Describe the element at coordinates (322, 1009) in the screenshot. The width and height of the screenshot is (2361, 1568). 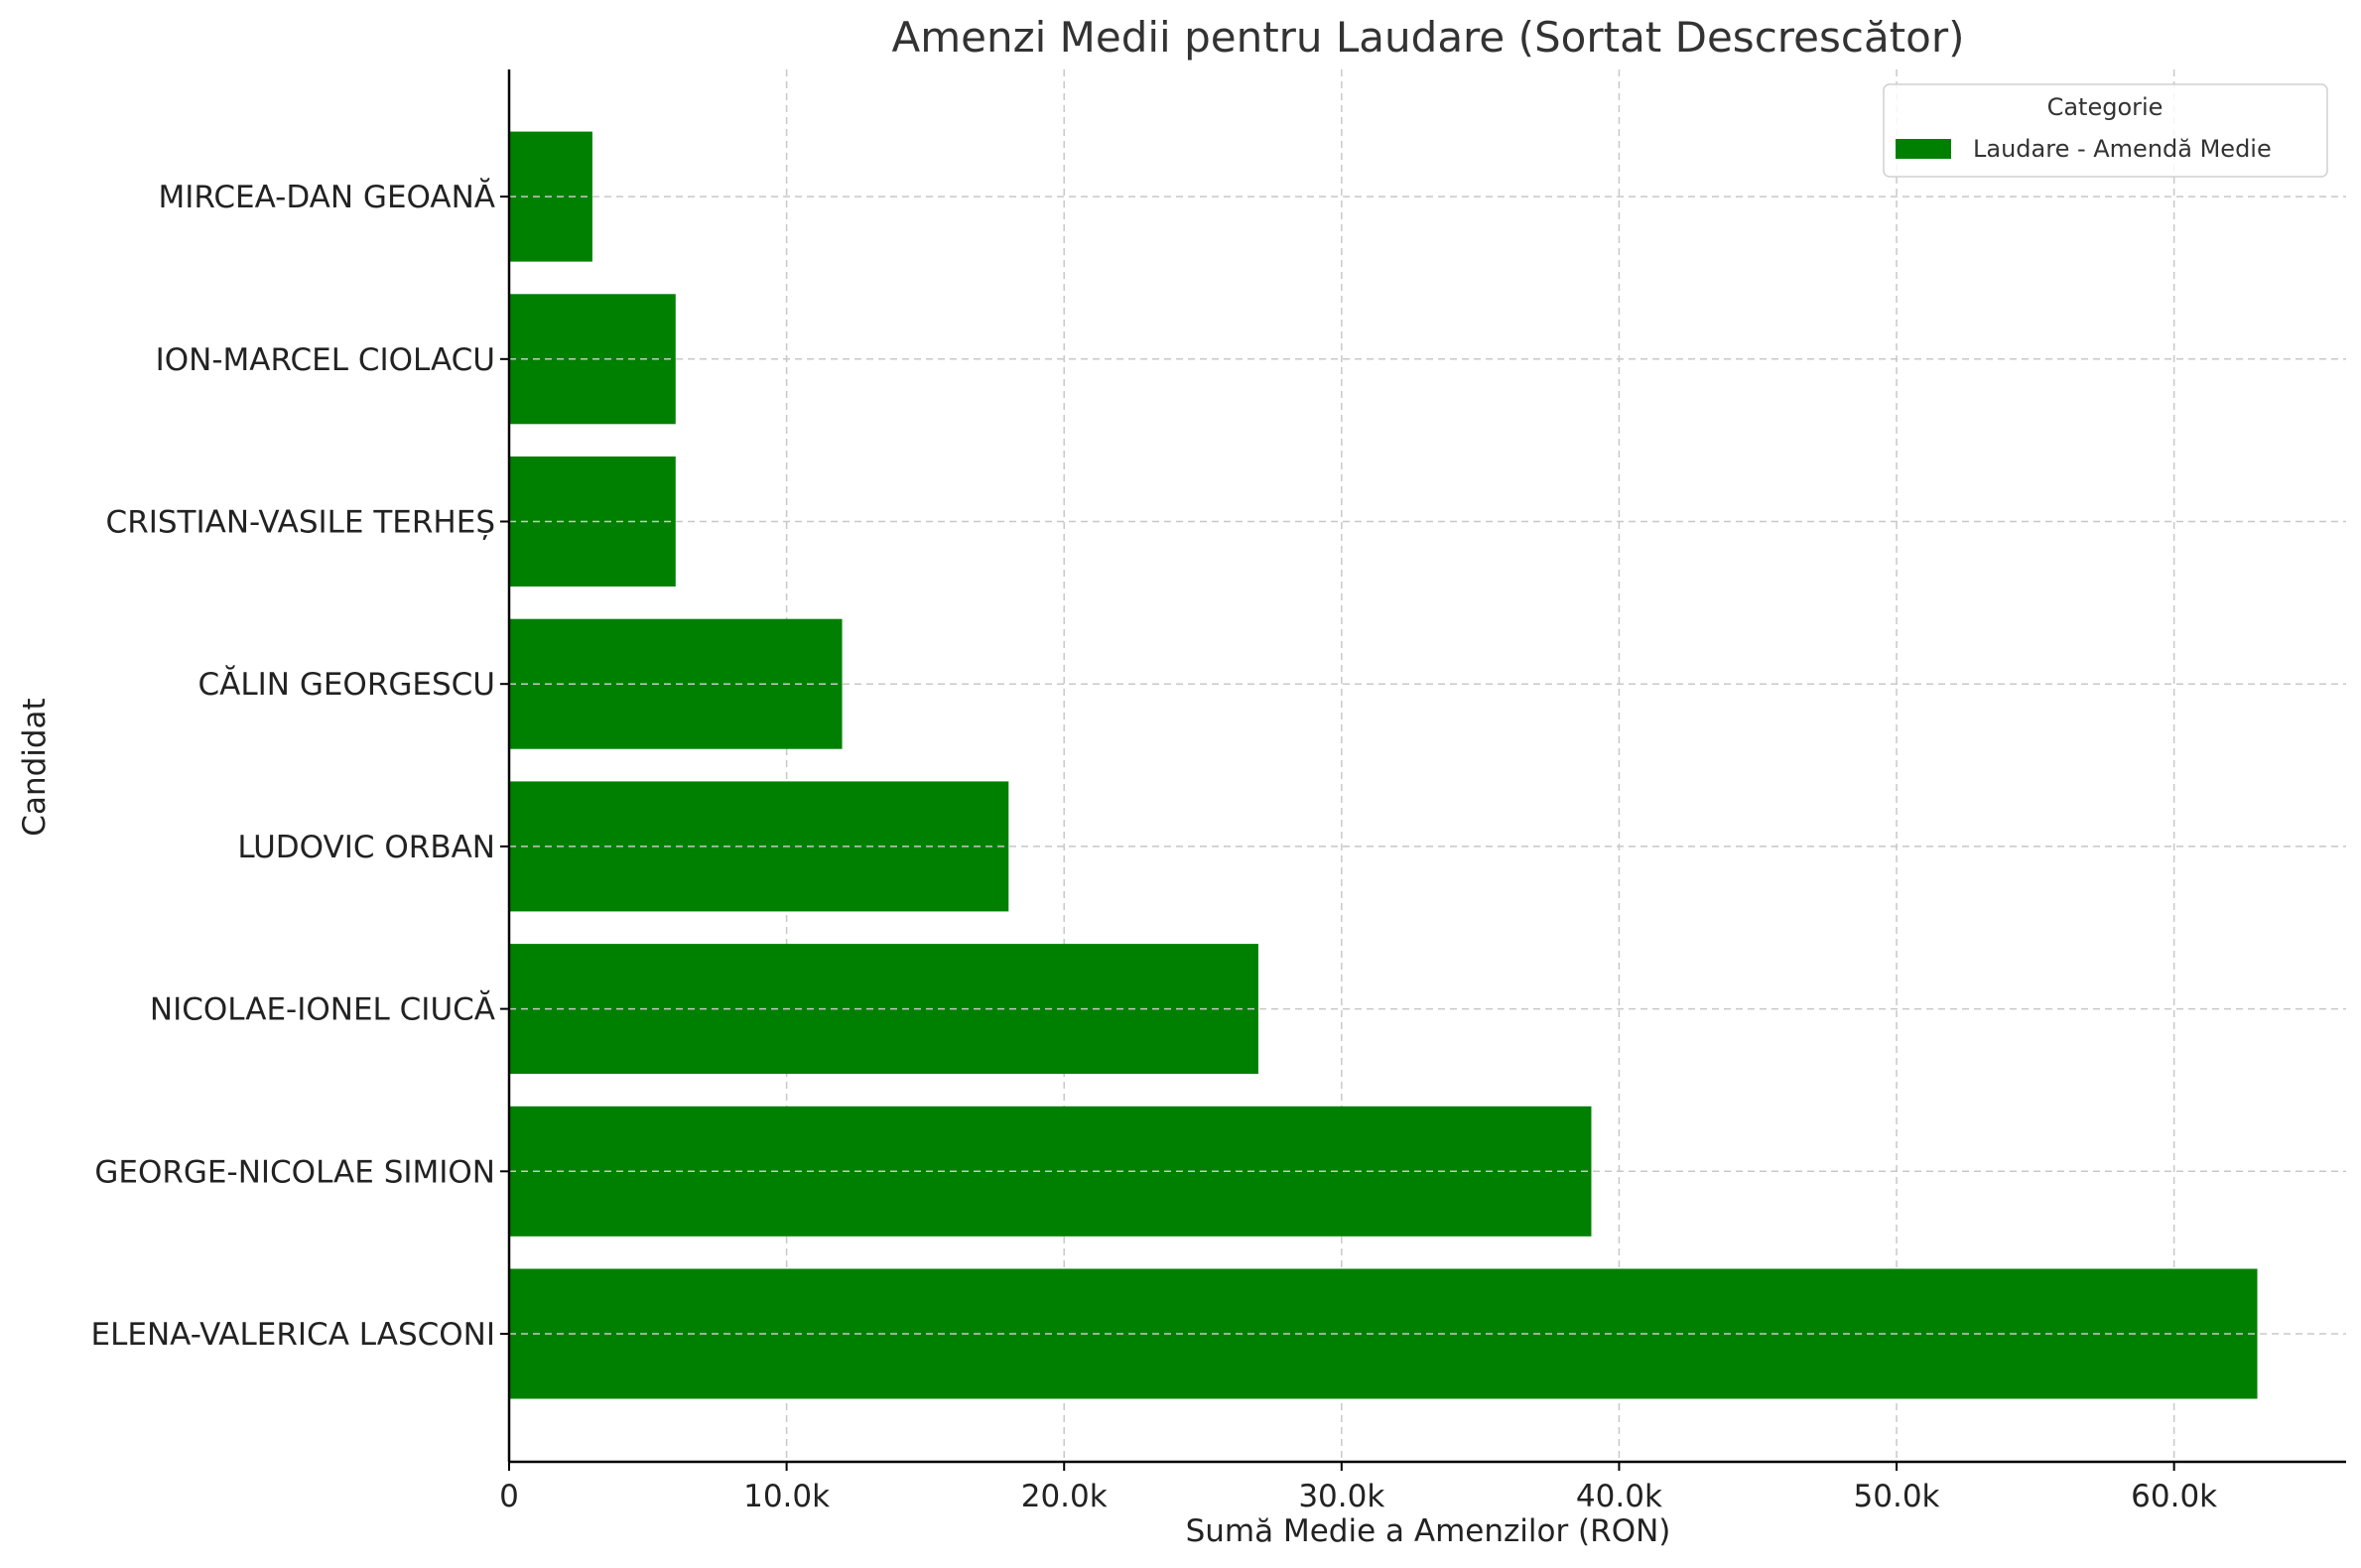
I see `y-tick-label: NICOLAE-IONEL CIUCĂ` at that location.